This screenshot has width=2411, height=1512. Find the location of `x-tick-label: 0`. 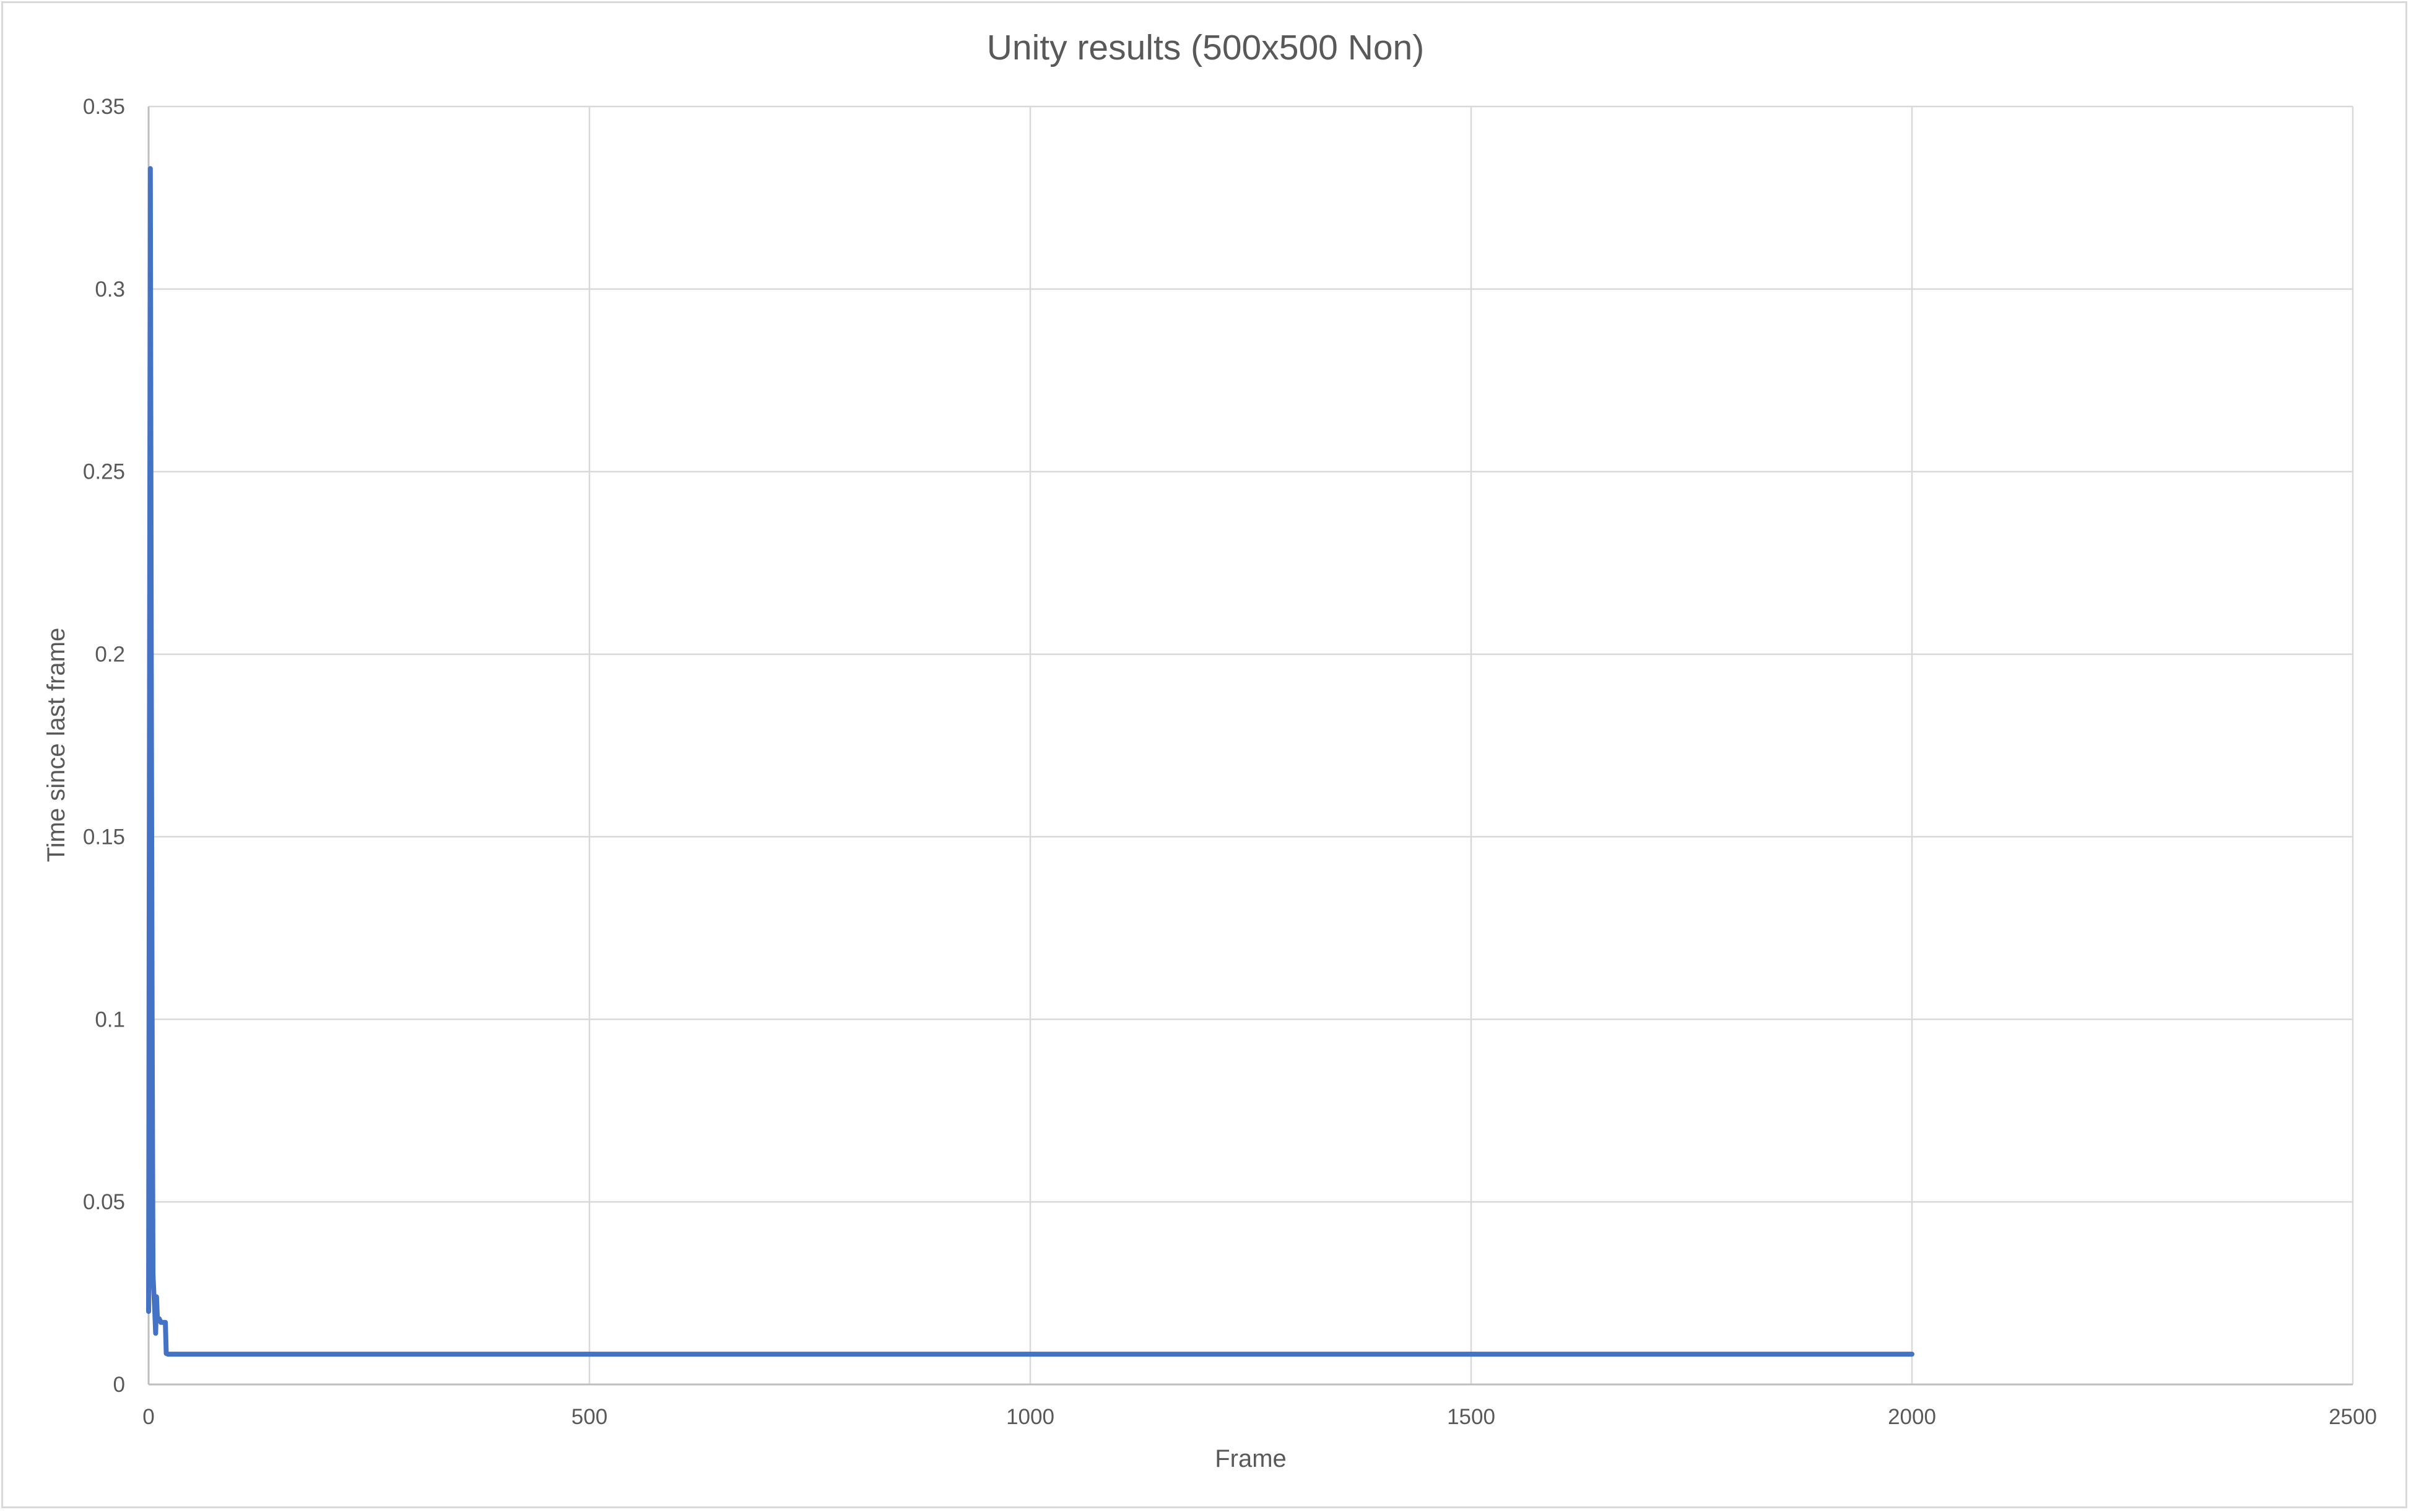

x-tick-label: 0 is located at coordinates (148, 1417).